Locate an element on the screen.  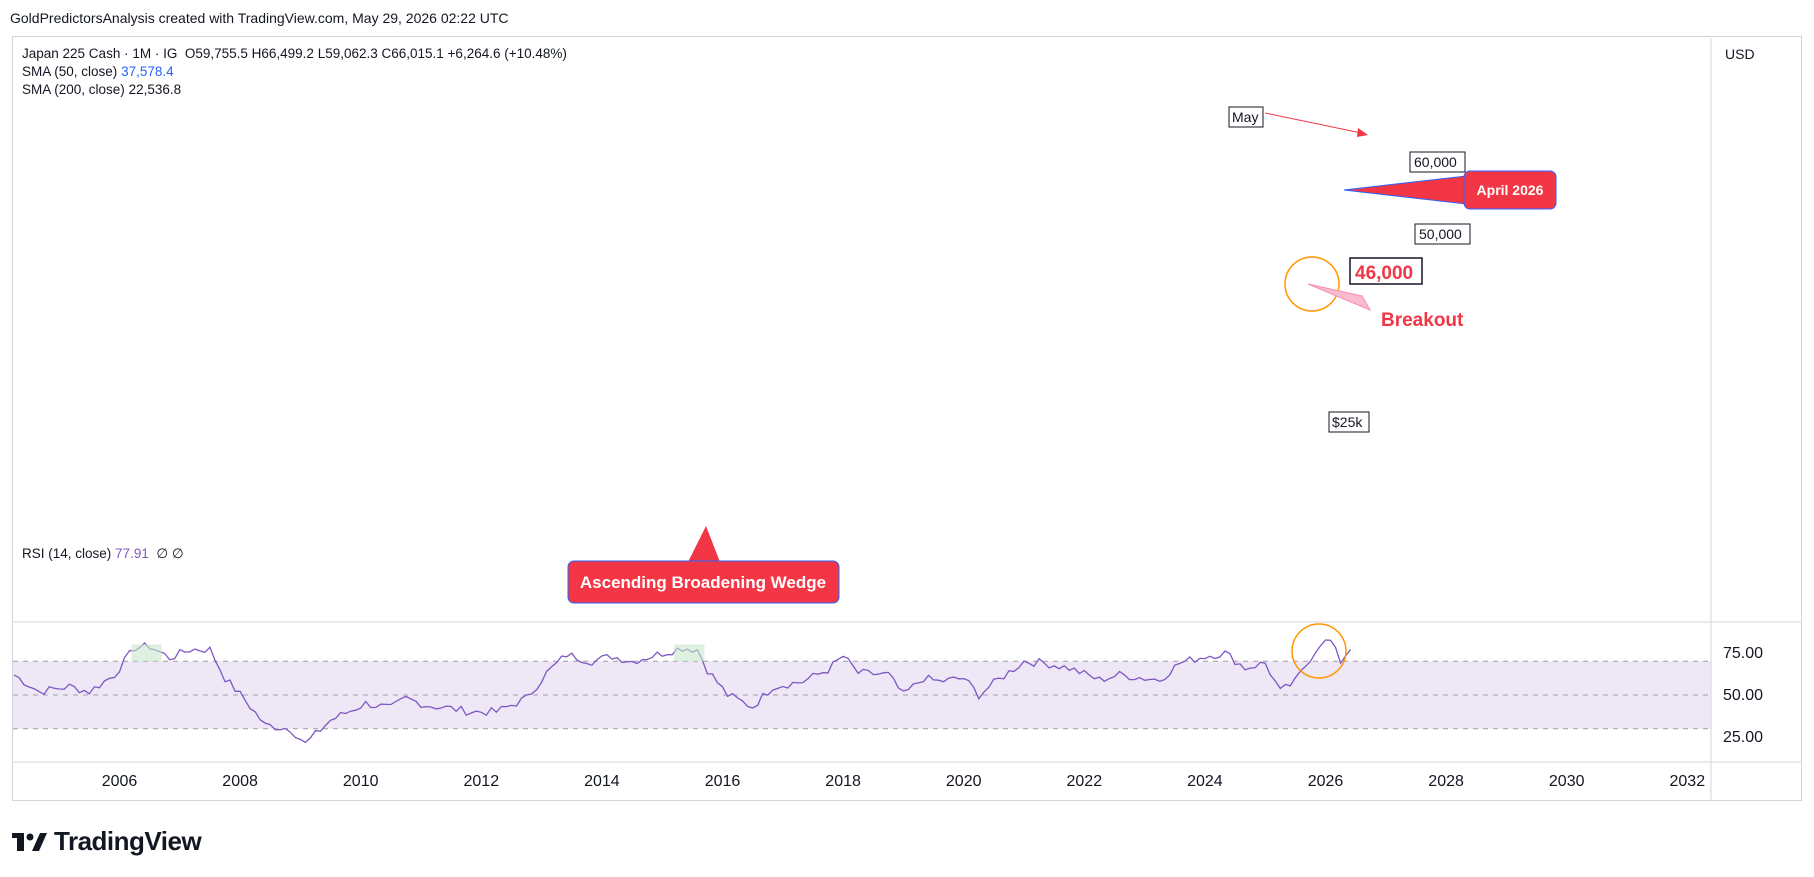
rsi-tick-label: 50.00 is located at coordinates (1743, 695).